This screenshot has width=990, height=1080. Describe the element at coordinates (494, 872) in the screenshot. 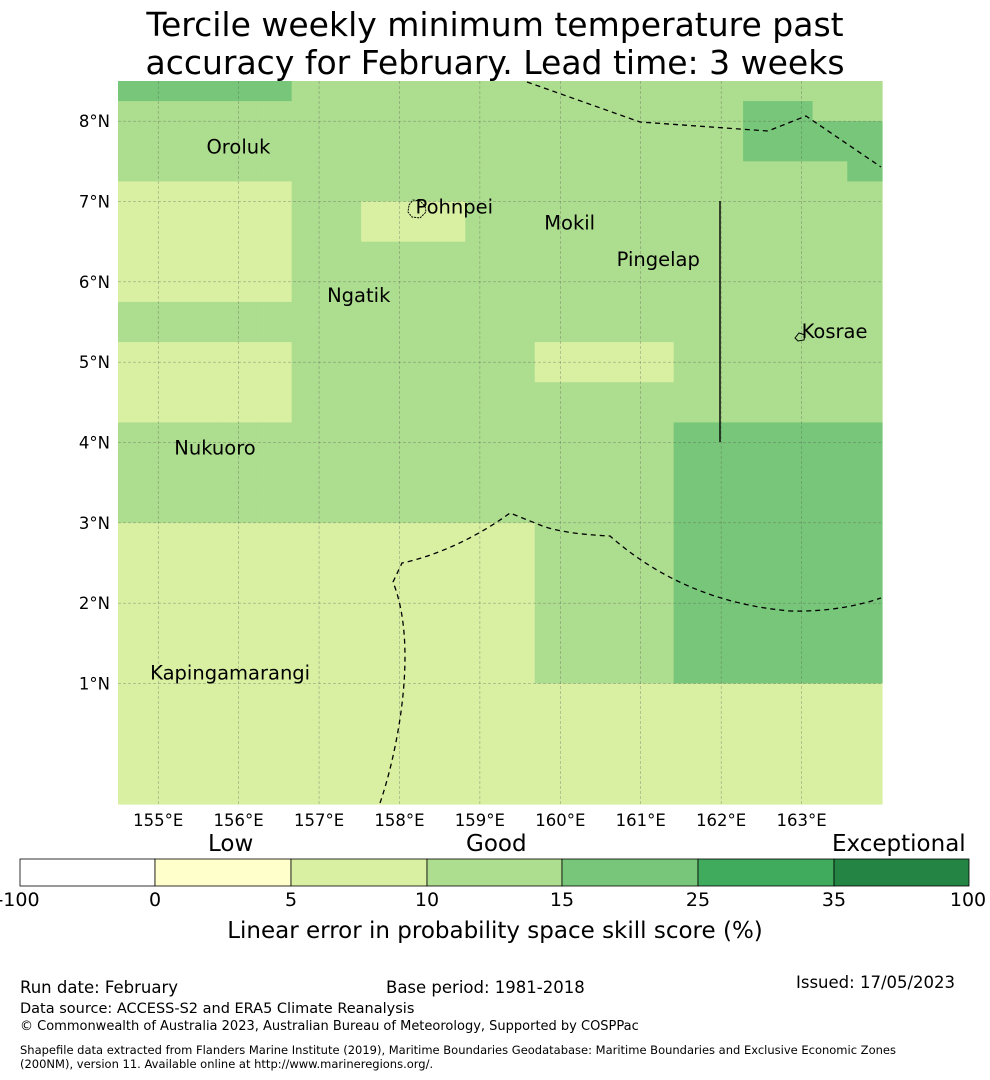

I see `colorbar` at that location.